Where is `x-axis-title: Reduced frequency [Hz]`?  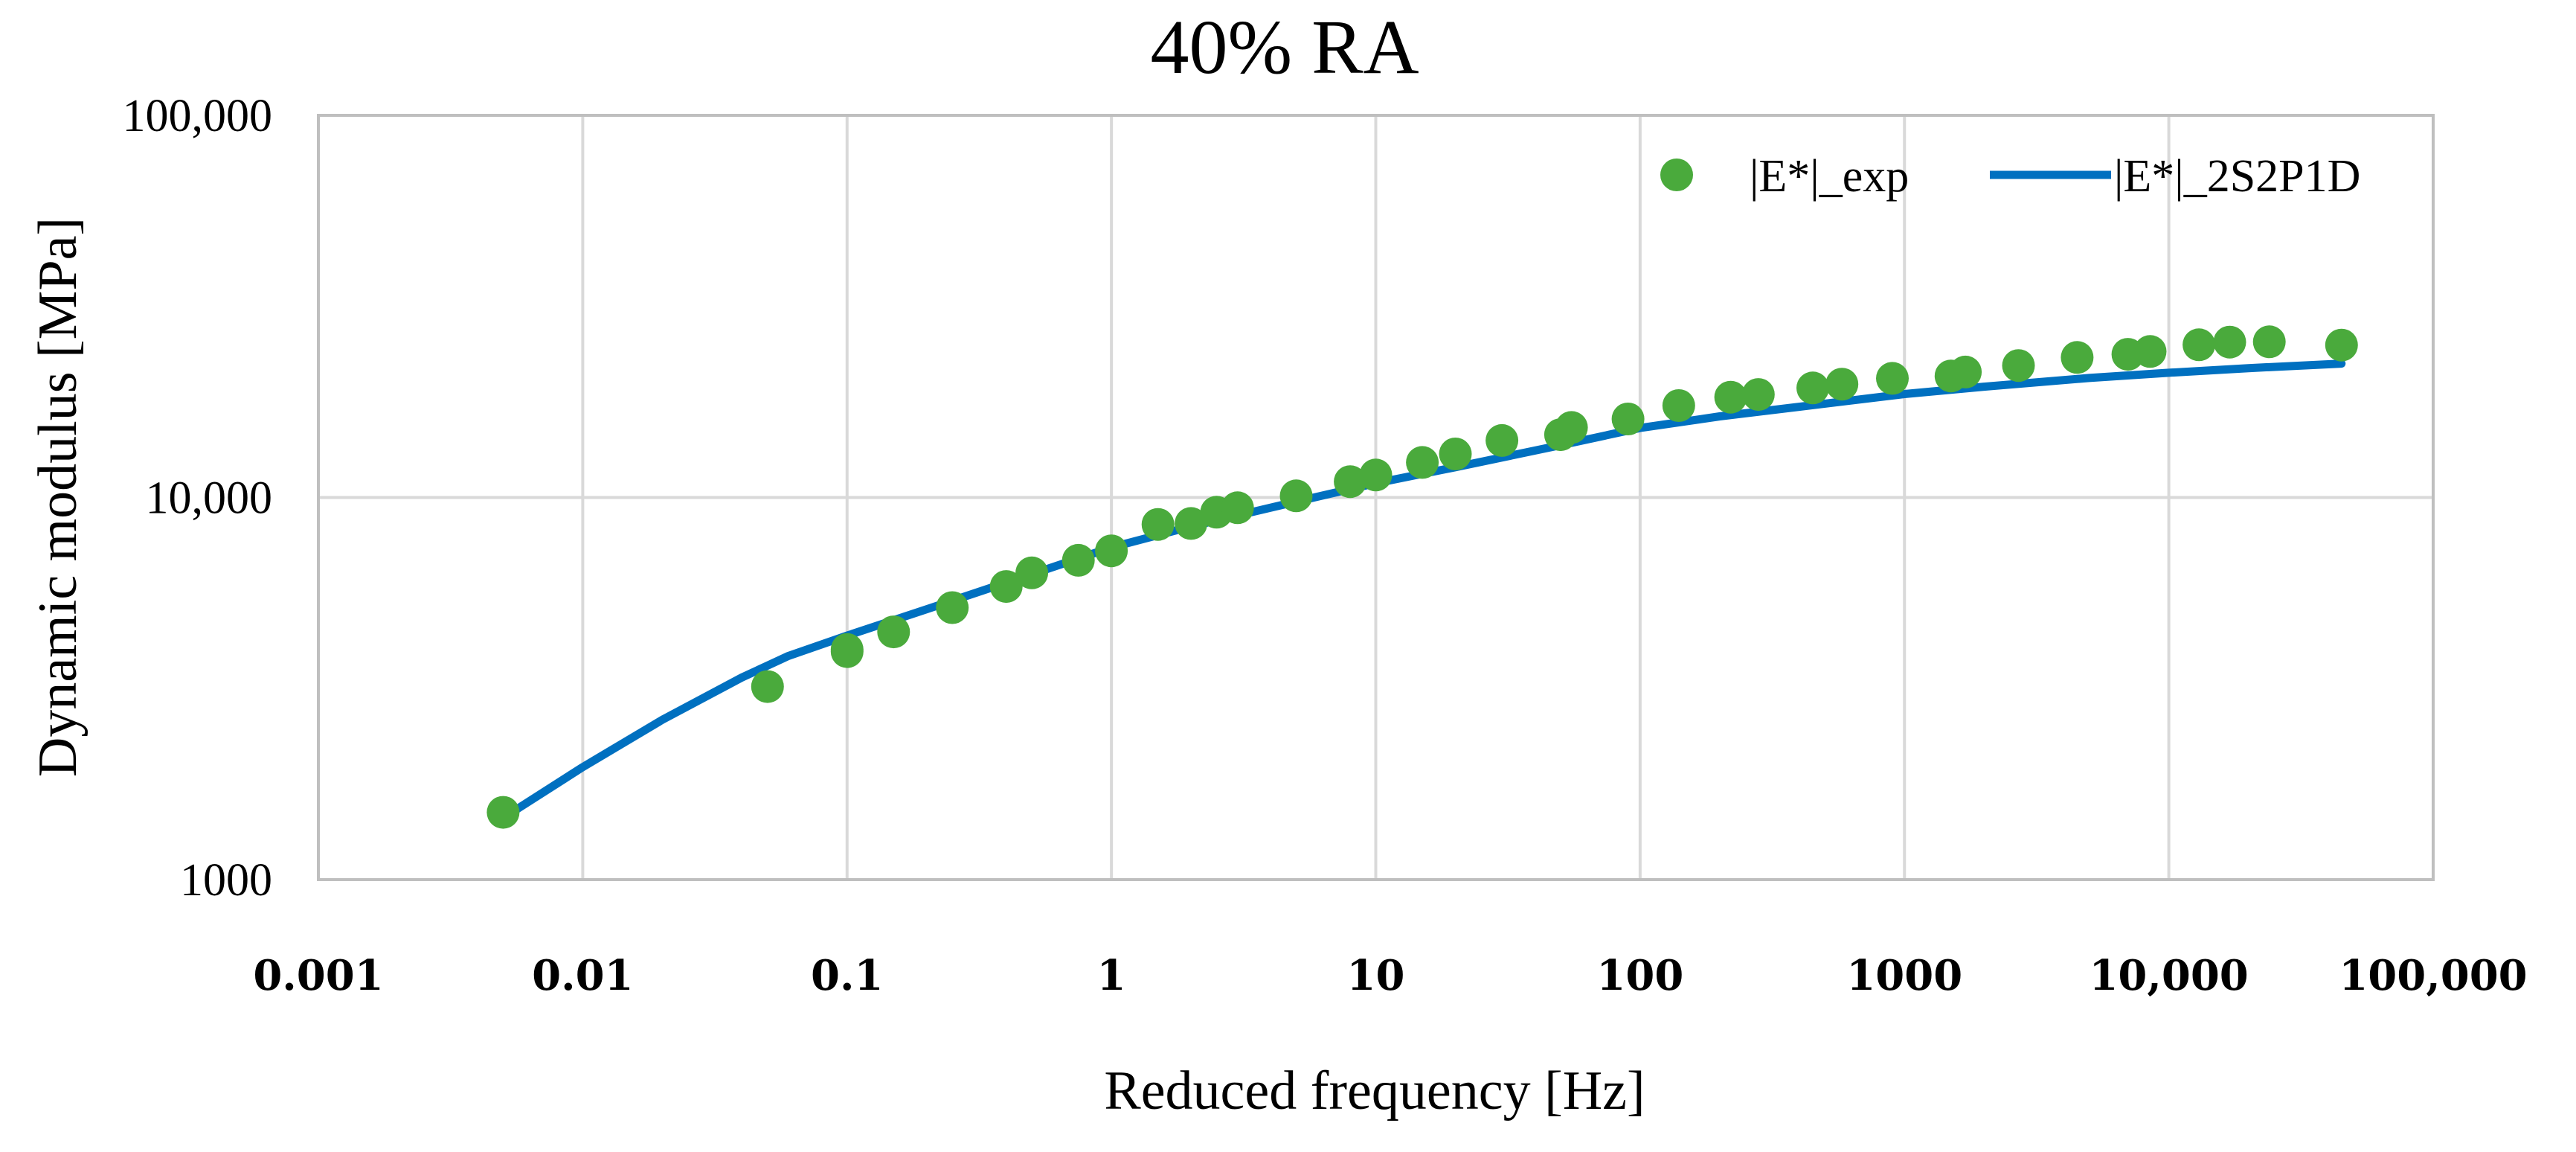
x-axis-title: Reduced frequency [Hz] is located at coordinates (1374, 1090).